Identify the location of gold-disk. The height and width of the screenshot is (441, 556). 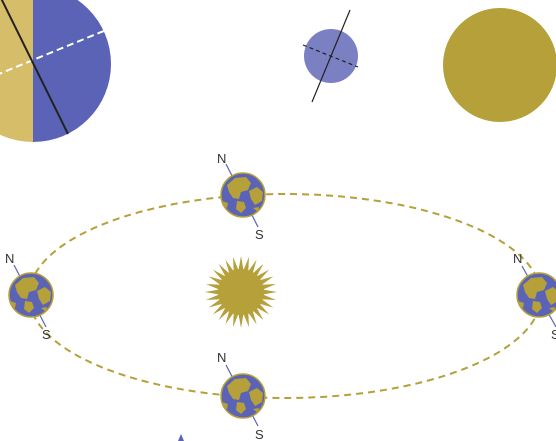
(499, 65).